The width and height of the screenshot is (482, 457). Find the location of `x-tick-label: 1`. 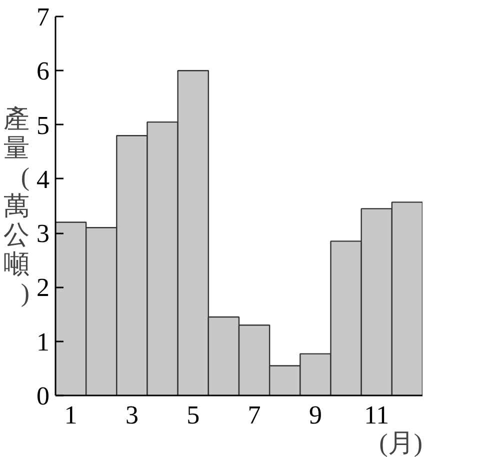

x-tick-label: 1 is located at coordinates (71, 415).